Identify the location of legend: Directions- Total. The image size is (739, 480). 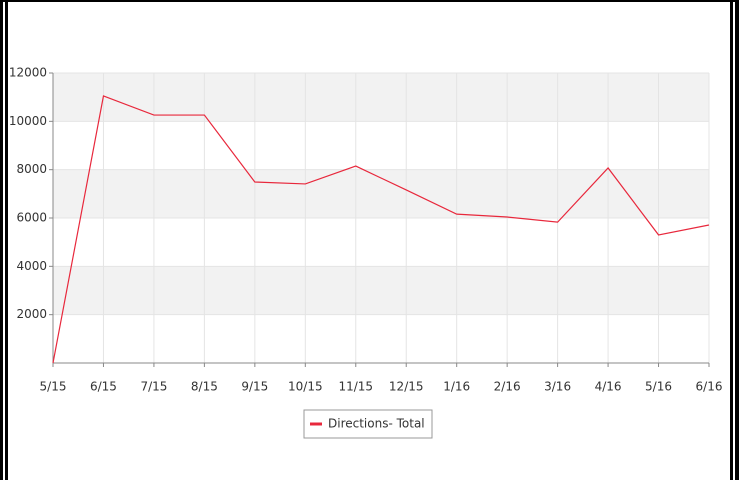
(368, 424).